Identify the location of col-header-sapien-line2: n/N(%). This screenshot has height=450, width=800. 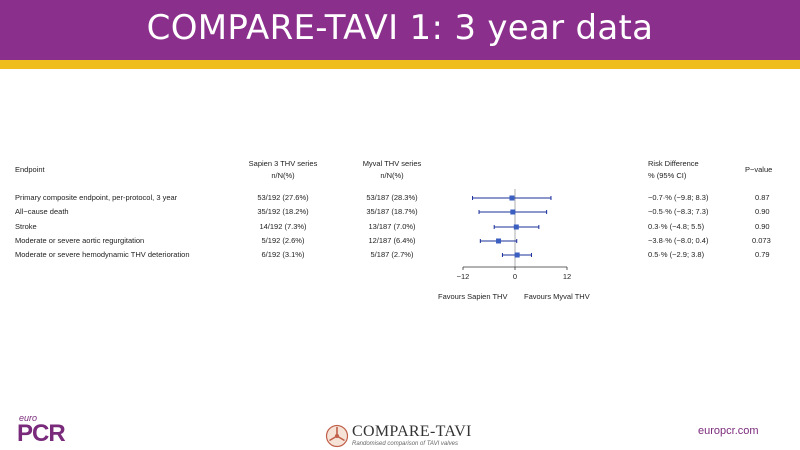
(283, 175).